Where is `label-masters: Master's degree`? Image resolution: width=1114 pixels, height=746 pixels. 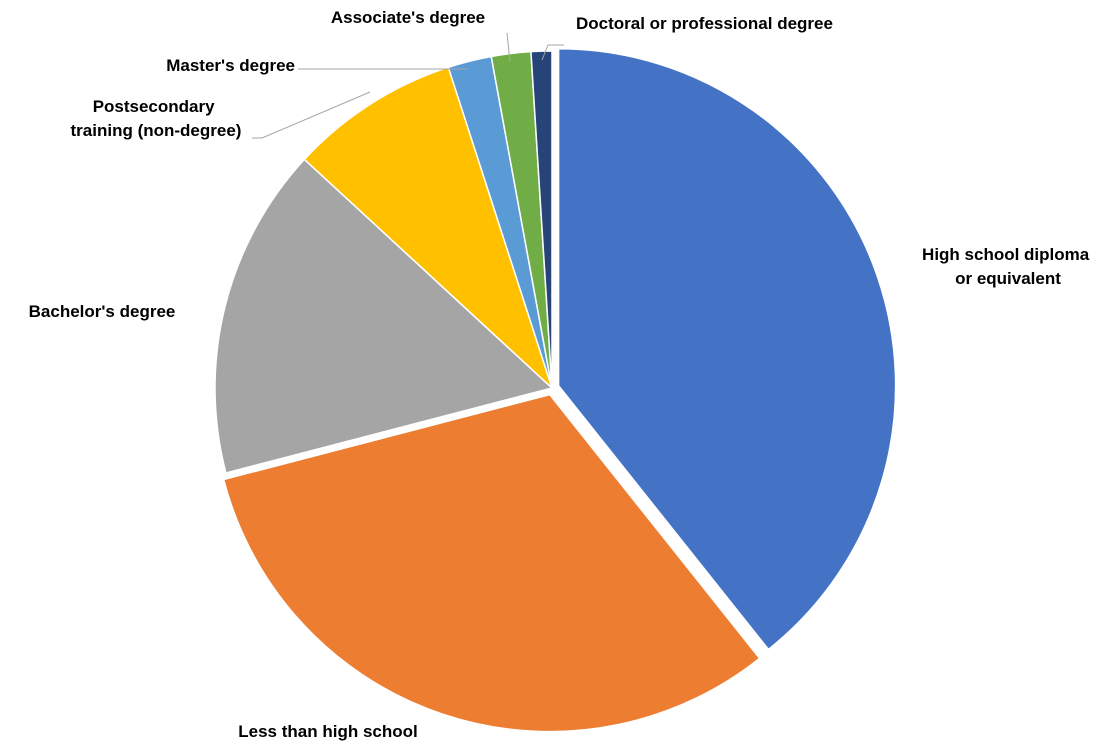
label-masters: Master's degree is located at coordinates (230, 65).